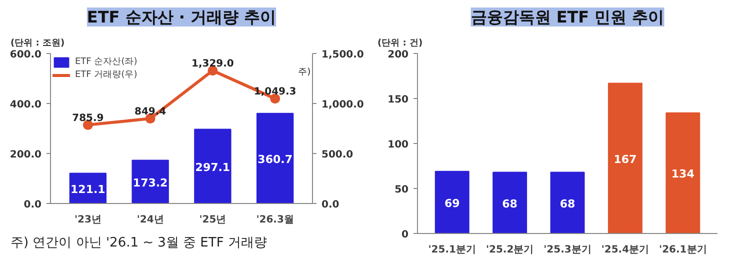  Describe the element at coordinates (400, 43) in the screenshot. I see `y-axis-title: (단위 : 건)` at that location.